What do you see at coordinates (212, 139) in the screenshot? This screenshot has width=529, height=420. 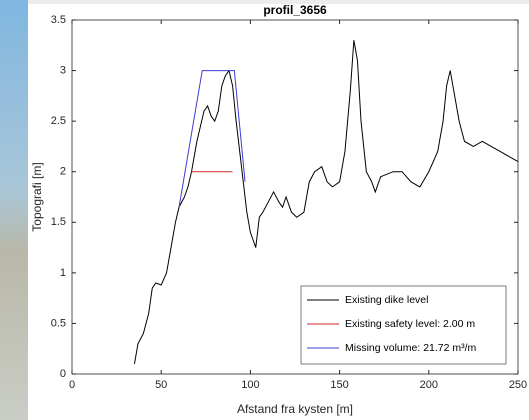 I see `data-line` at bounding box center [212, 139].